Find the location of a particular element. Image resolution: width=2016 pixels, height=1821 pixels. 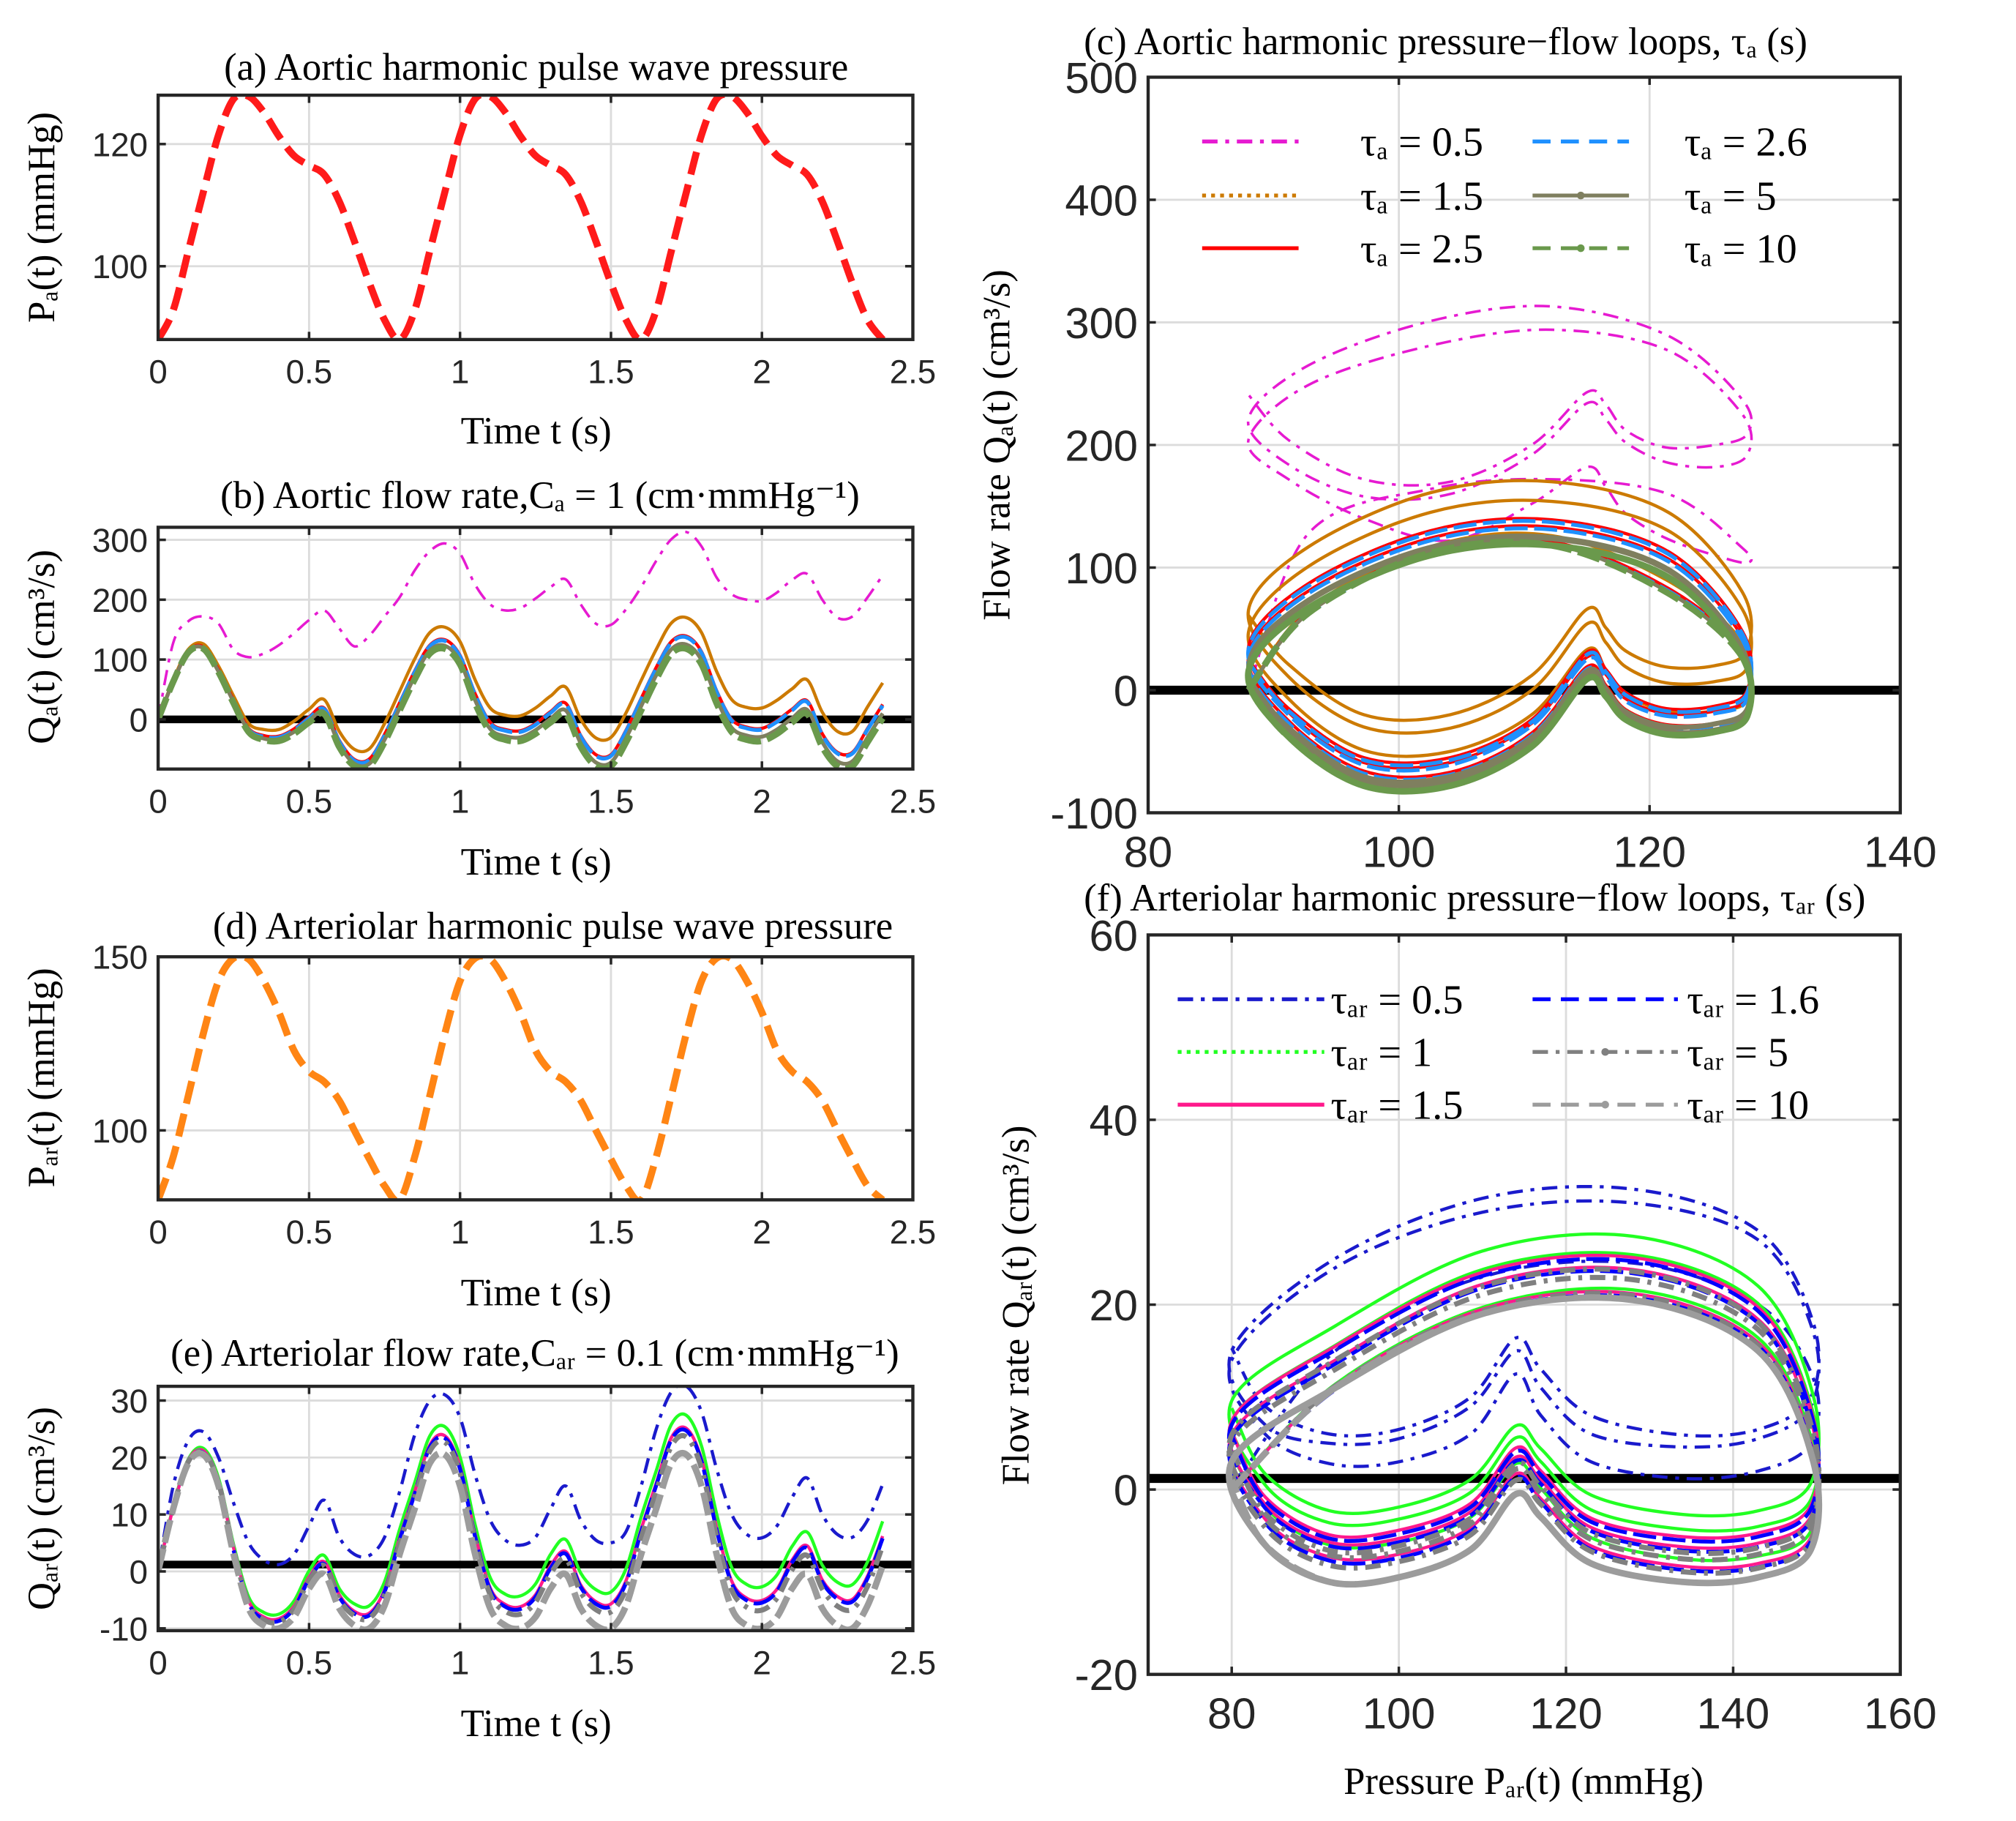

y-axis-label: Pₐᵣ(t) (mmHg) is located at coordinates (41, 1077).